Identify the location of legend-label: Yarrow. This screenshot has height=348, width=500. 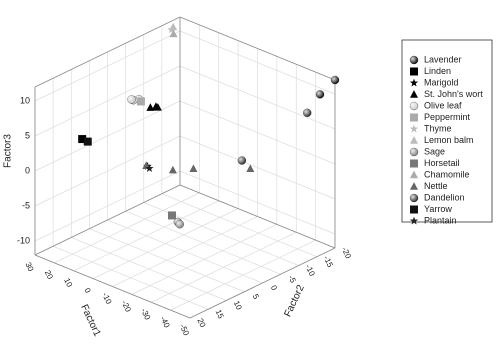
(438, 209).